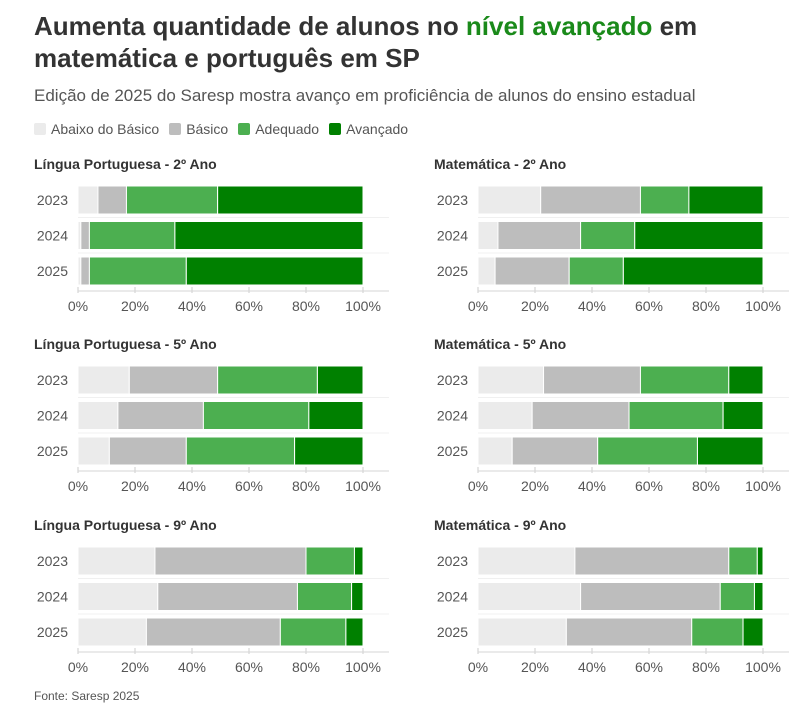  I want to click on legend-item-avancado: Avançado, so click(368, 129).